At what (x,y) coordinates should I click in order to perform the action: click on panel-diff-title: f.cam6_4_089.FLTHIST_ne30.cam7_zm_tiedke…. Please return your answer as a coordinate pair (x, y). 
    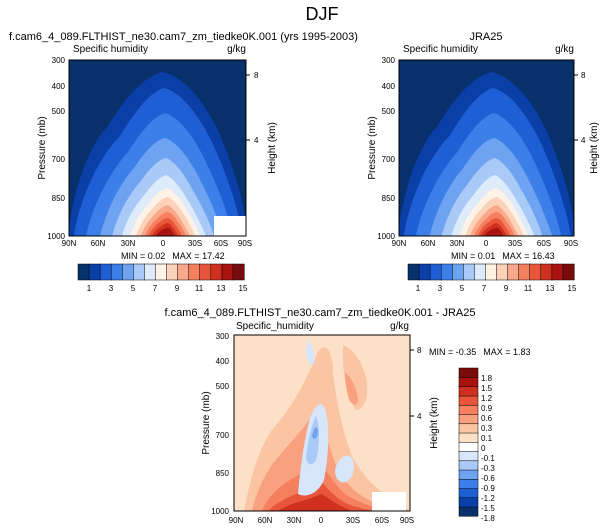
    Looking at the image, I should click on (319, 313).